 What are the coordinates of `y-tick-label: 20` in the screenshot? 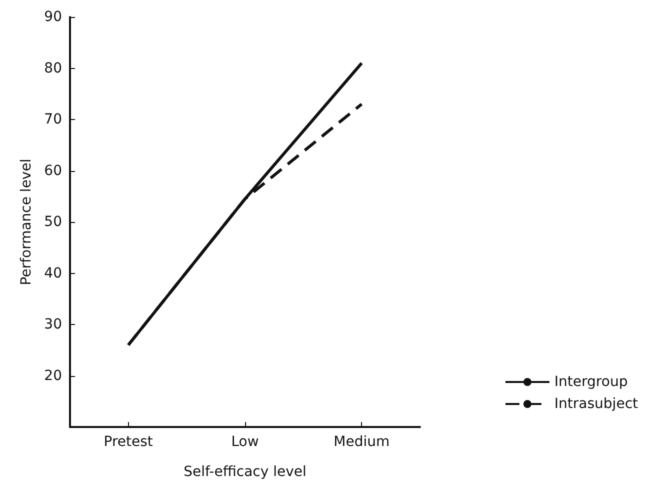 It's located at (53, 376).